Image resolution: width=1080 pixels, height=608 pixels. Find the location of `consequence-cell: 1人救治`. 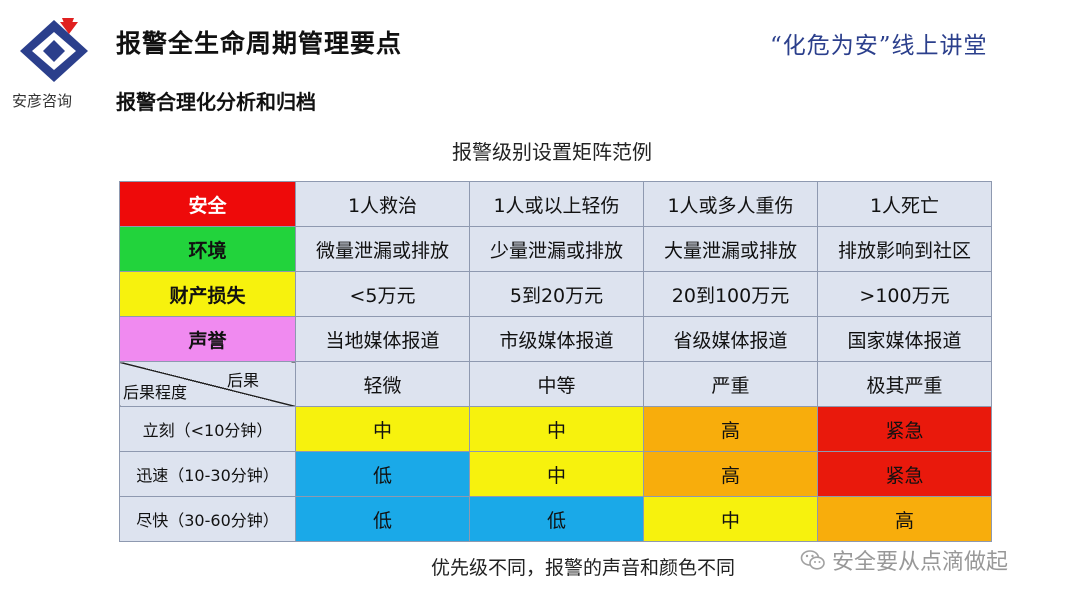

consequence-cell: 1人救治 is located at coordinates (382, 204).